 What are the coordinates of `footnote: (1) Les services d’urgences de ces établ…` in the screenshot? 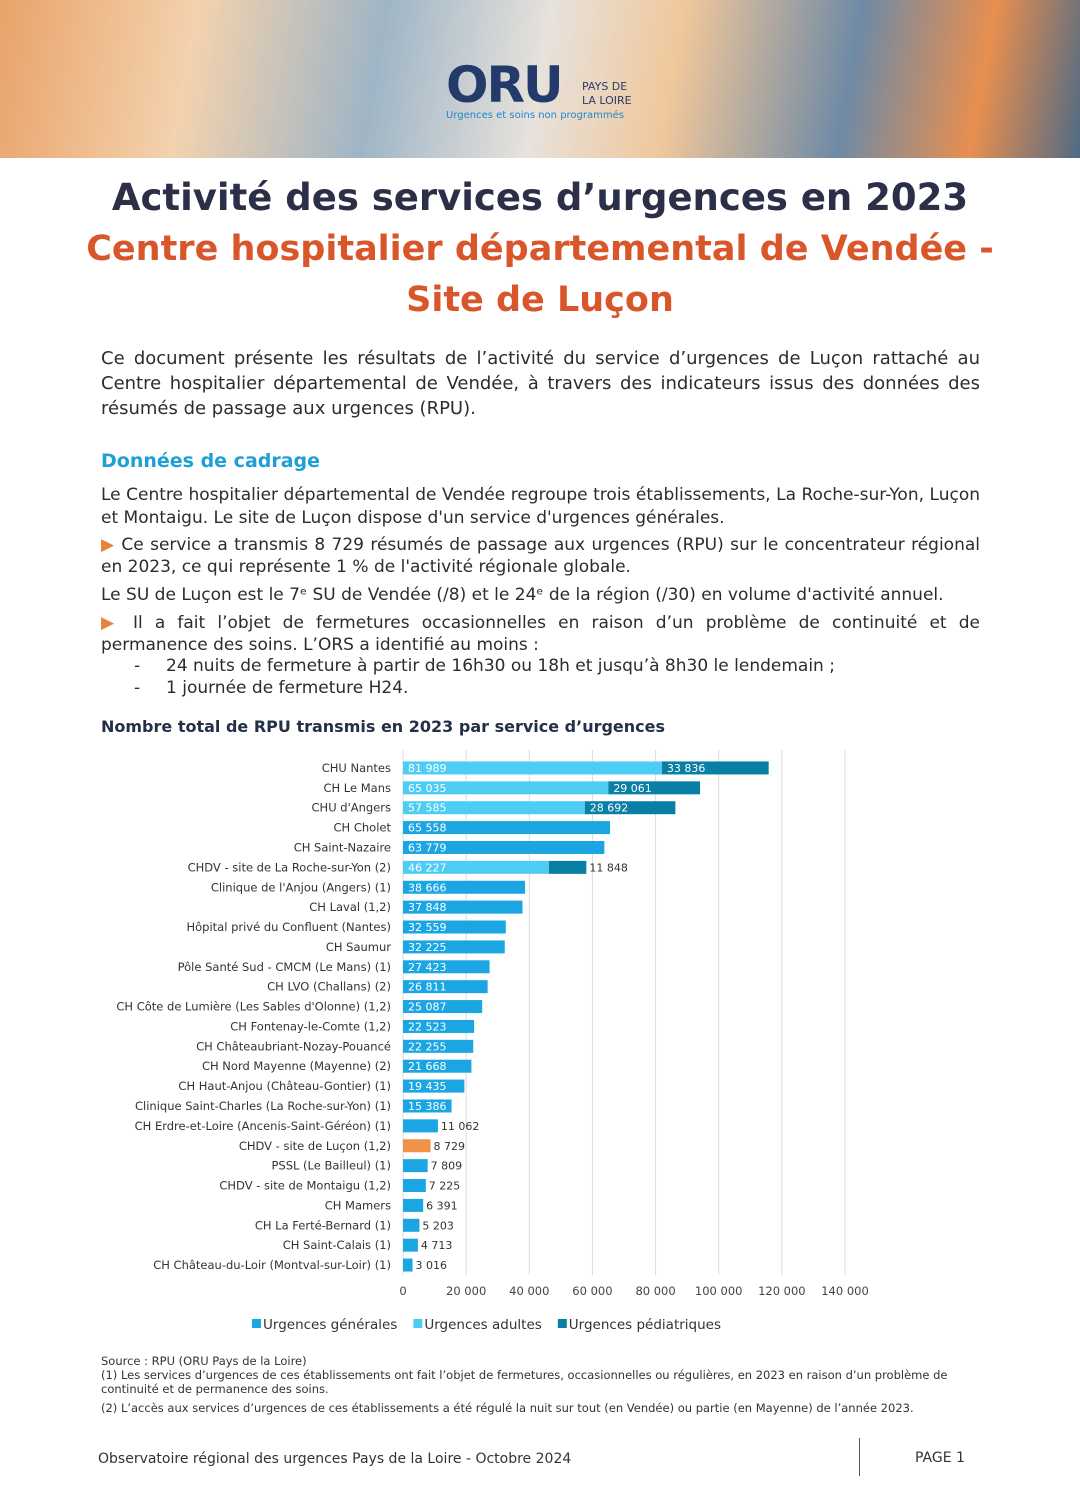 It's located at (524, 1382).